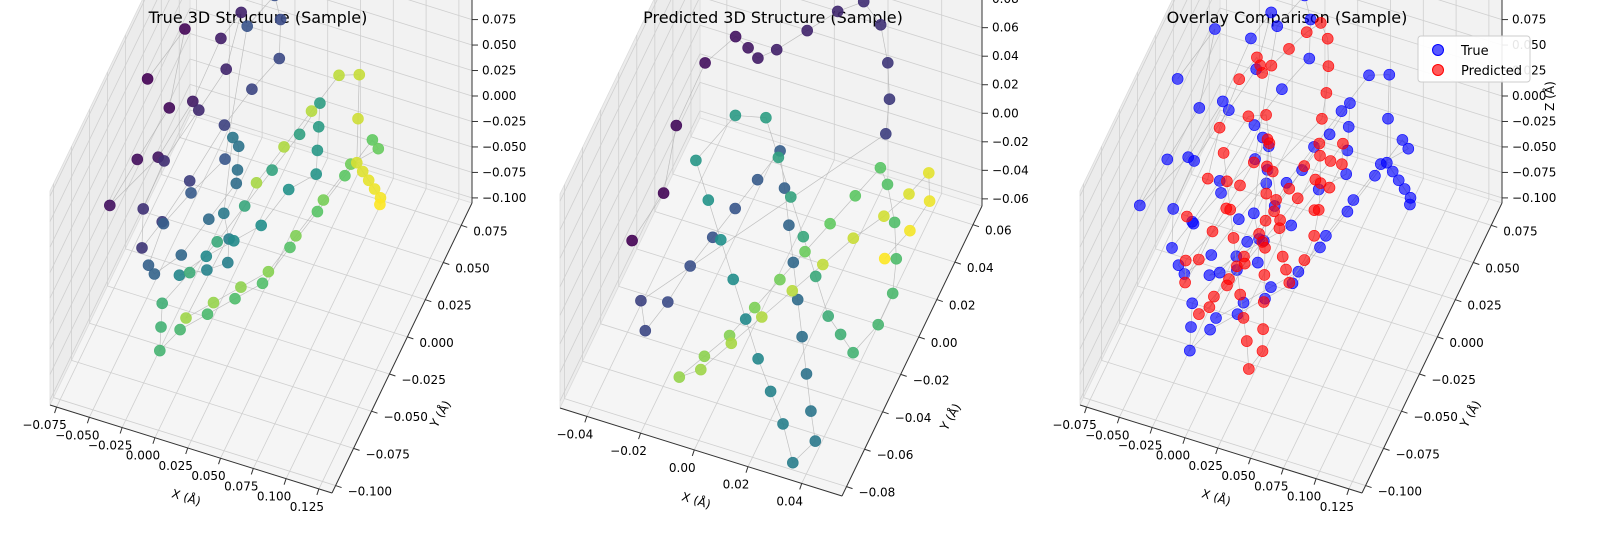 Image resolution: width=1612 pixels, height=555 pixels. I want to click on y-axis-line, so click(912, 351).